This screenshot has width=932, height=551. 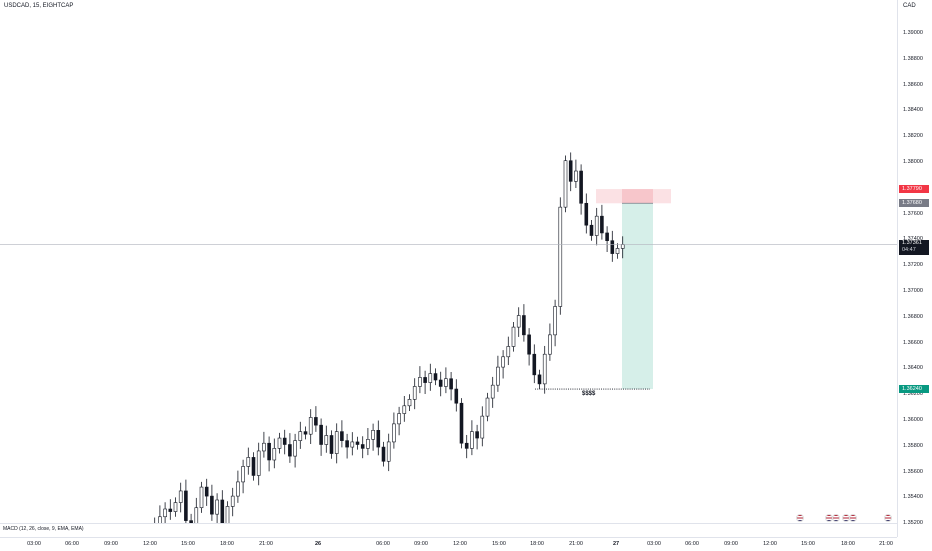 What do you see at coordinates (637, 196) in the screenshot?
I see `stop-loss-zone` at bounding box center [637, 196].